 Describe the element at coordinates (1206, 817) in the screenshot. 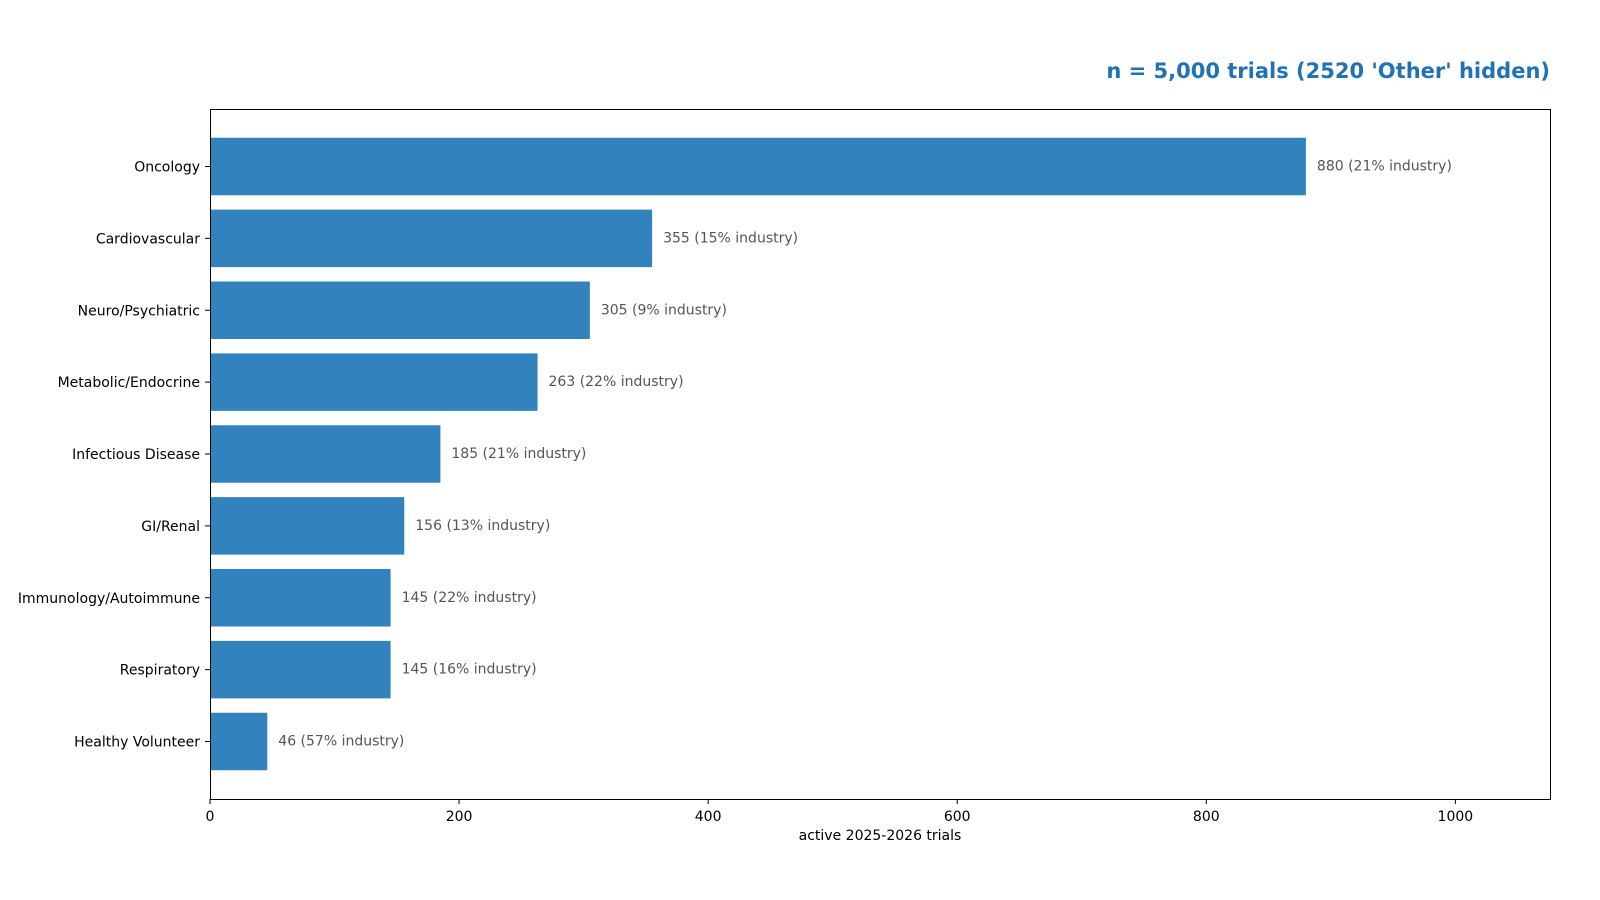

I see `x-tick-label: 800` at that location.